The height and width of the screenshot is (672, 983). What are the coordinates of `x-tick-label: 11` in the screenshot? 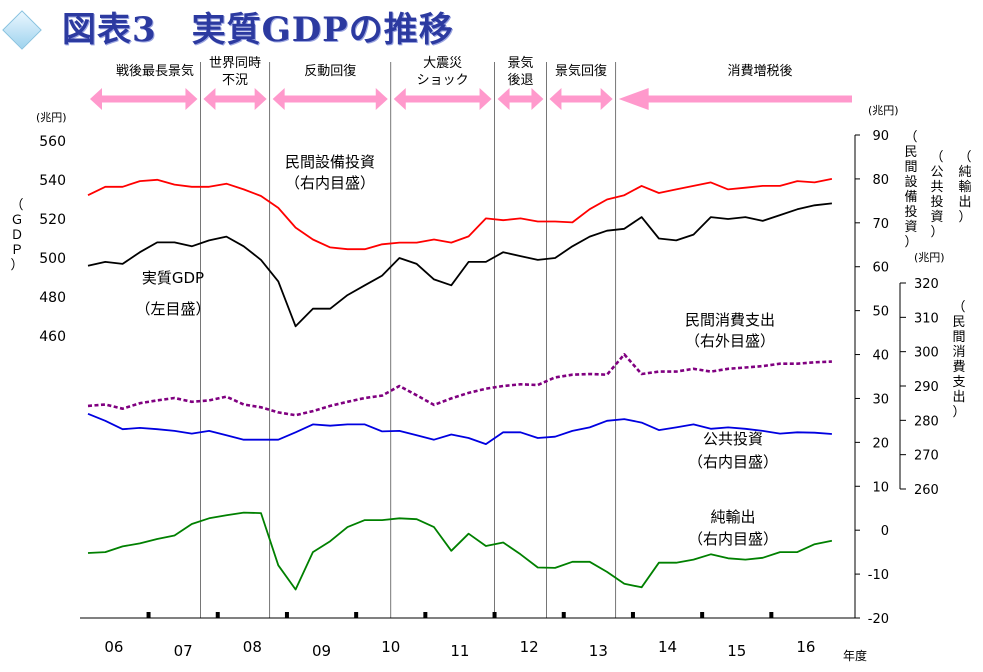 It's located at (459, 651).